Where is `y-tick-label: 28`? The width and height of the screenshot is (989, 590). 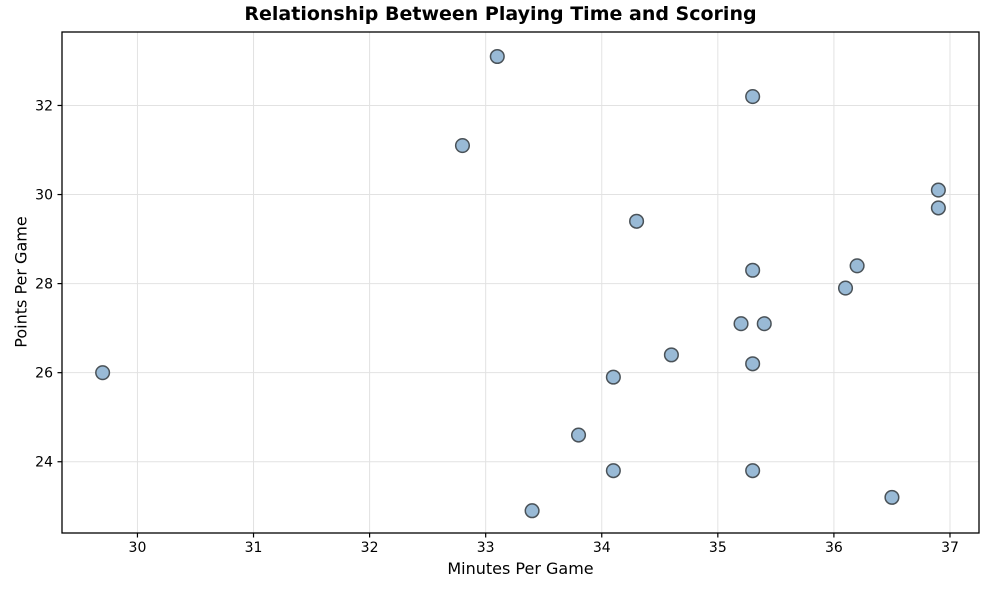
y-tick-label: 28 is located at coordinates (44, 285).